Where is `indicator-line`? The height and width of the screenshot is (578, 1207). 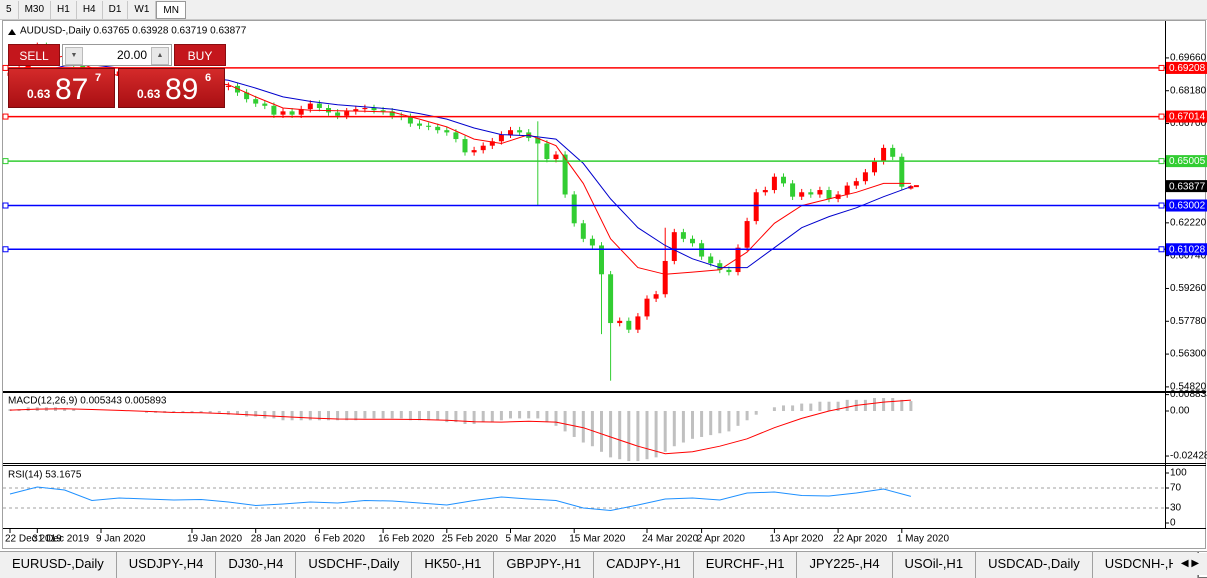
indicator-line is located at coordinates (460, 427).